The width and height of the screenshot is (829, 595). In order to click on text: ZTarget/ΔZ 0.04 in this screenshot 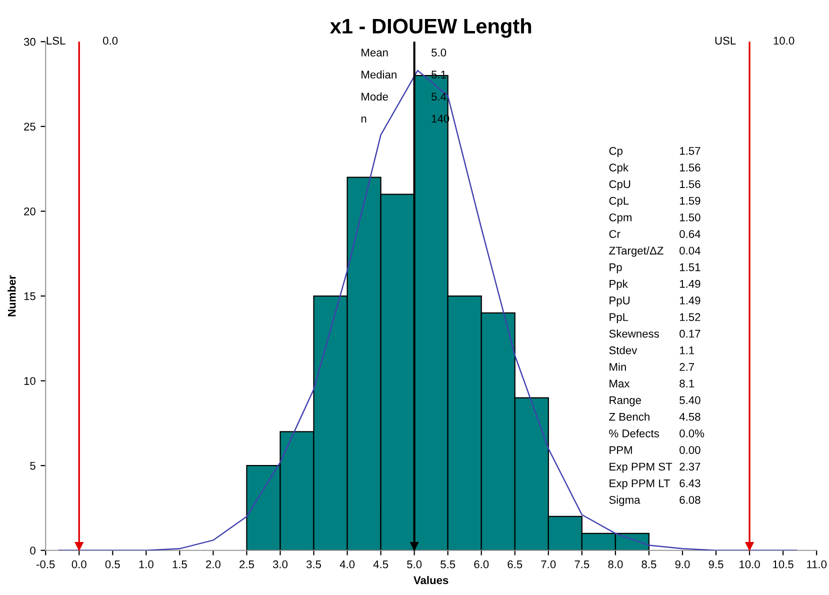, I will do `click(654, 251)`.